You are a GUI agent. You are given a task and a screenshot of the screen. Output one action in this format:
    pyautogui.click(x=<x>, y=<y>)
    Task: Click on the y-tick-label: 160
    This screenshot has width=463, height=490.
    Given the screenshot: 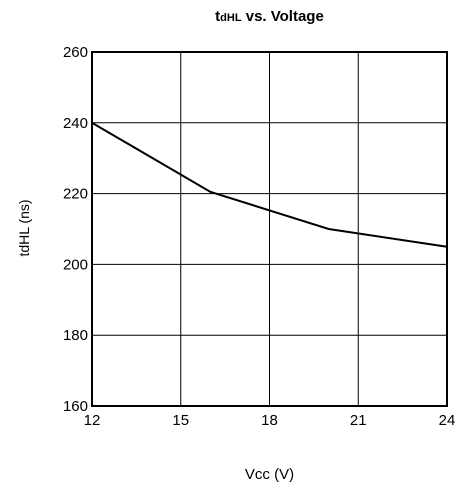 What is the action you would take?
    pyautogui.click(x=75, y=406)
    